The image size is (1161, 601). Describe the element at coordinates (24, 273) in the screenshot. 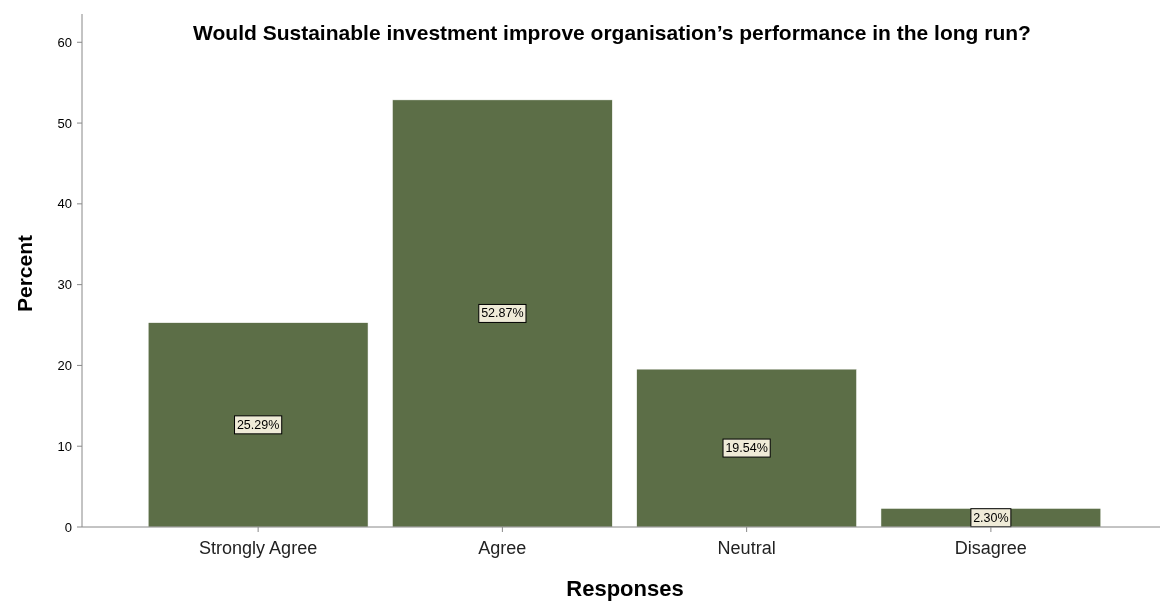

I see `y-axis-title: Percent` at that location.